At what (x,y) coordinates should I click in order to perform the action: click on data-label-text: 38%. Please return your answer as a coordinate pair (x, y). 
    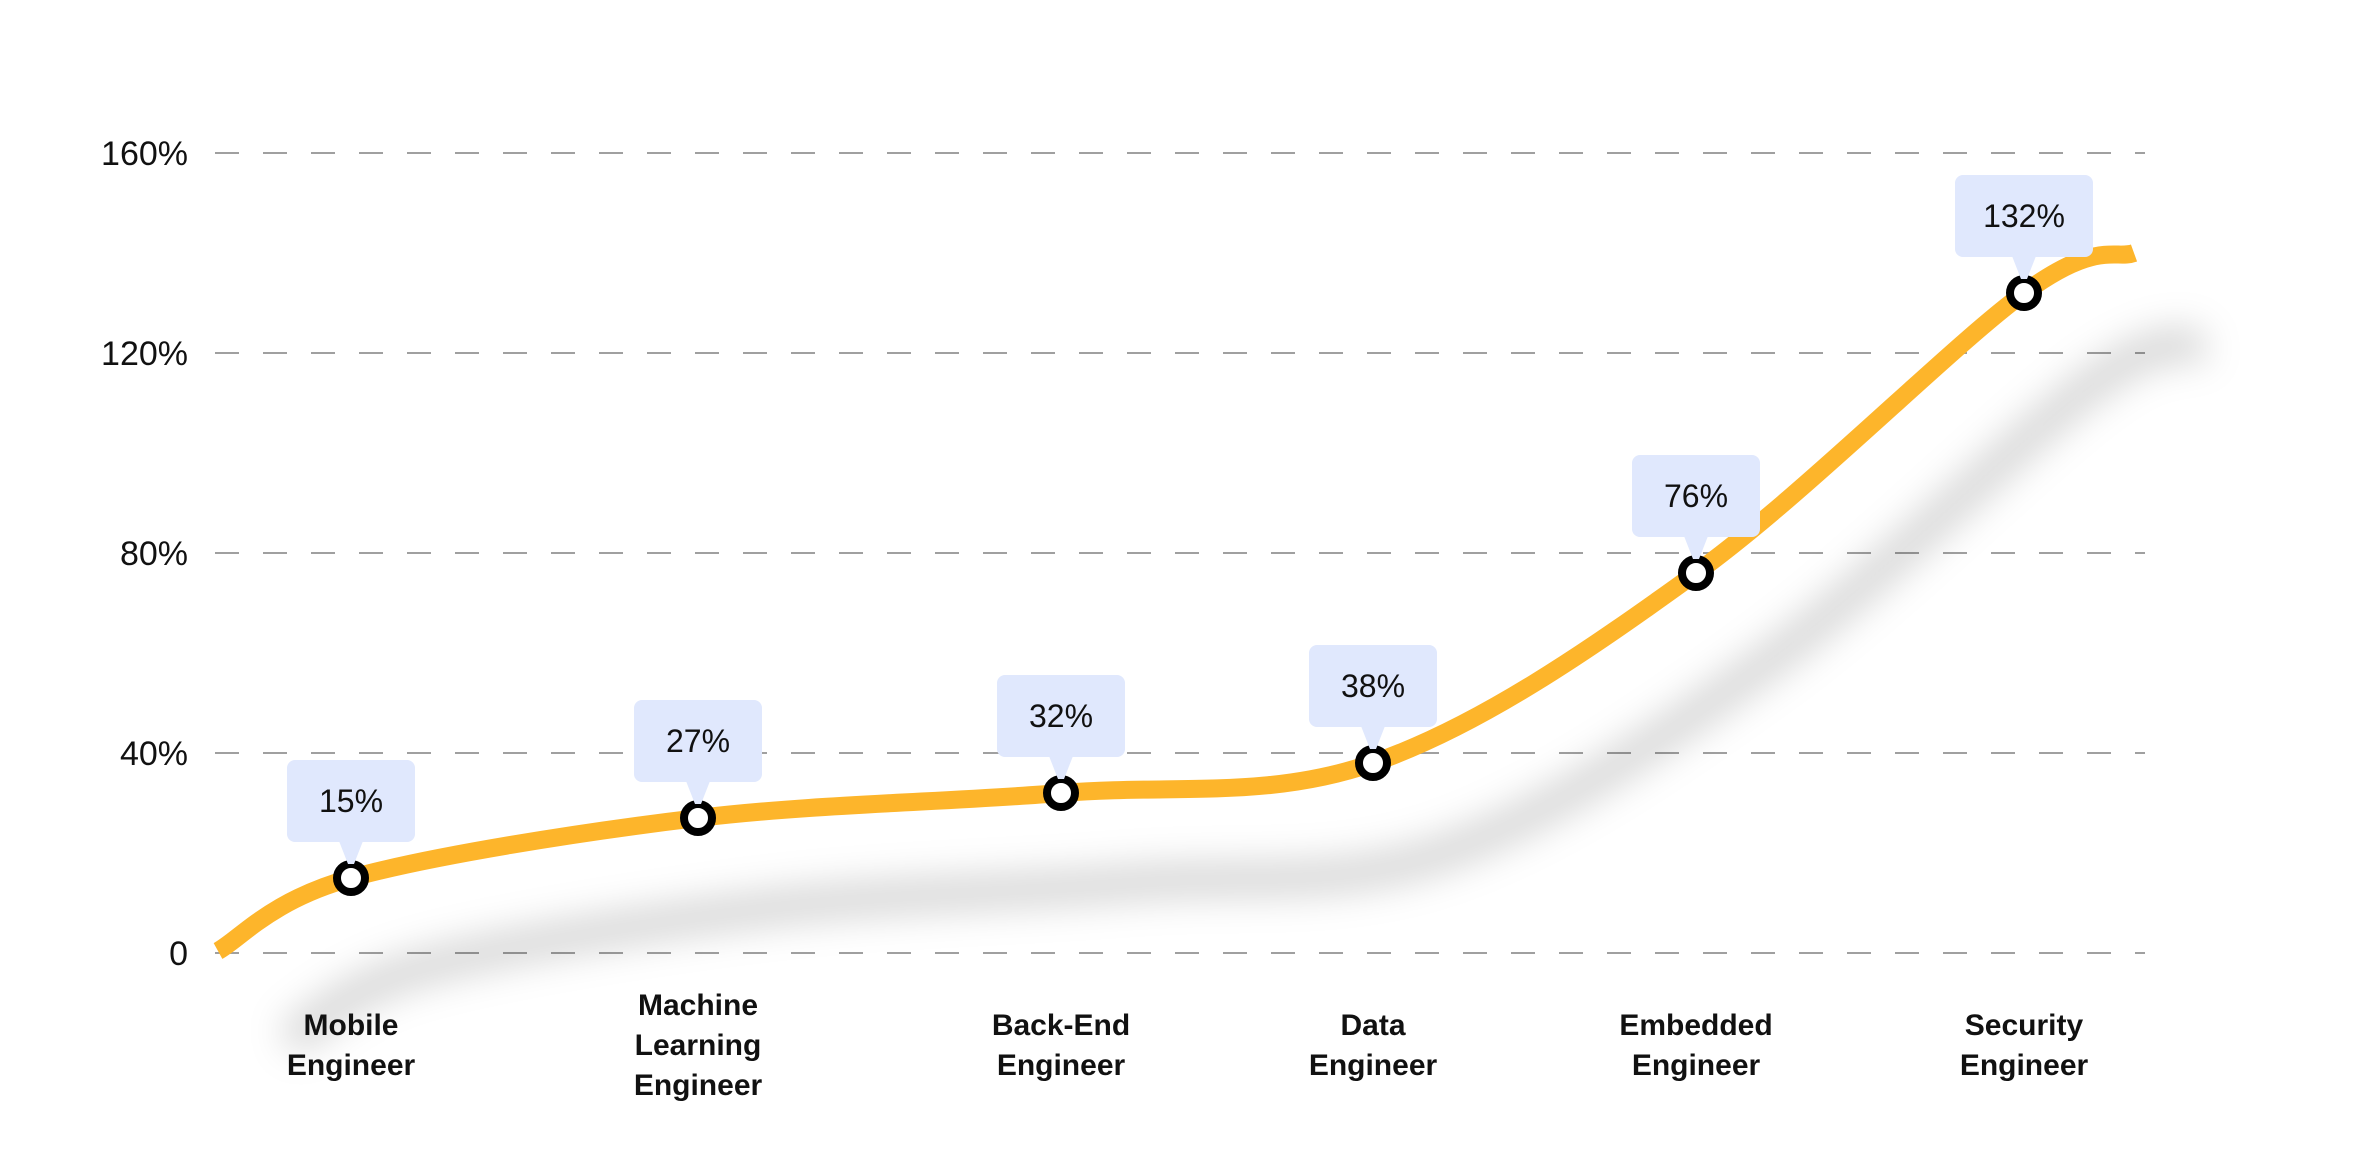
    Looking at the image, I should click on (1373, 686).